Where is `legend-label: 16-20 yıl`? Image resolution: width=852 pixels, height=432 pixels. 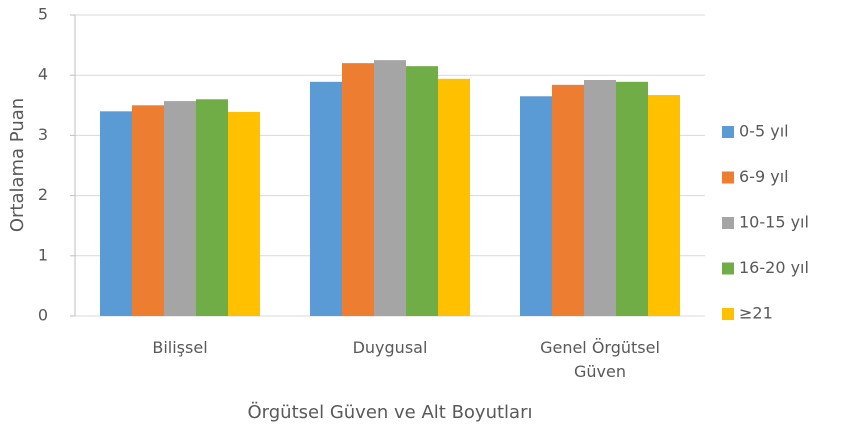
legend-label: 16-20 yıl is located at coordinates (774, 267).